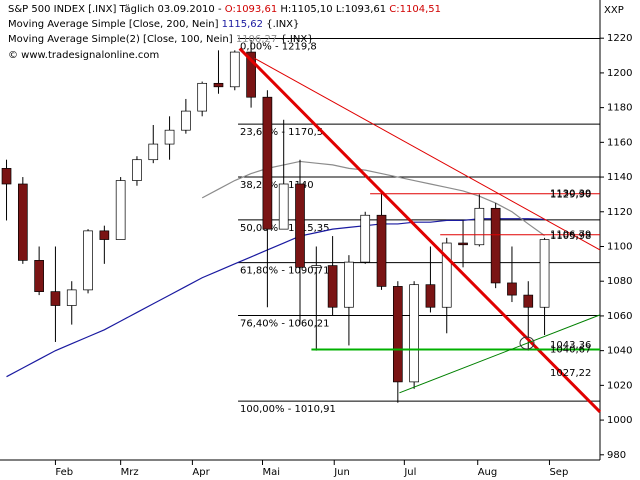  I want to click on fib-label: 61,80% - 1090,71, so click(284, 271).